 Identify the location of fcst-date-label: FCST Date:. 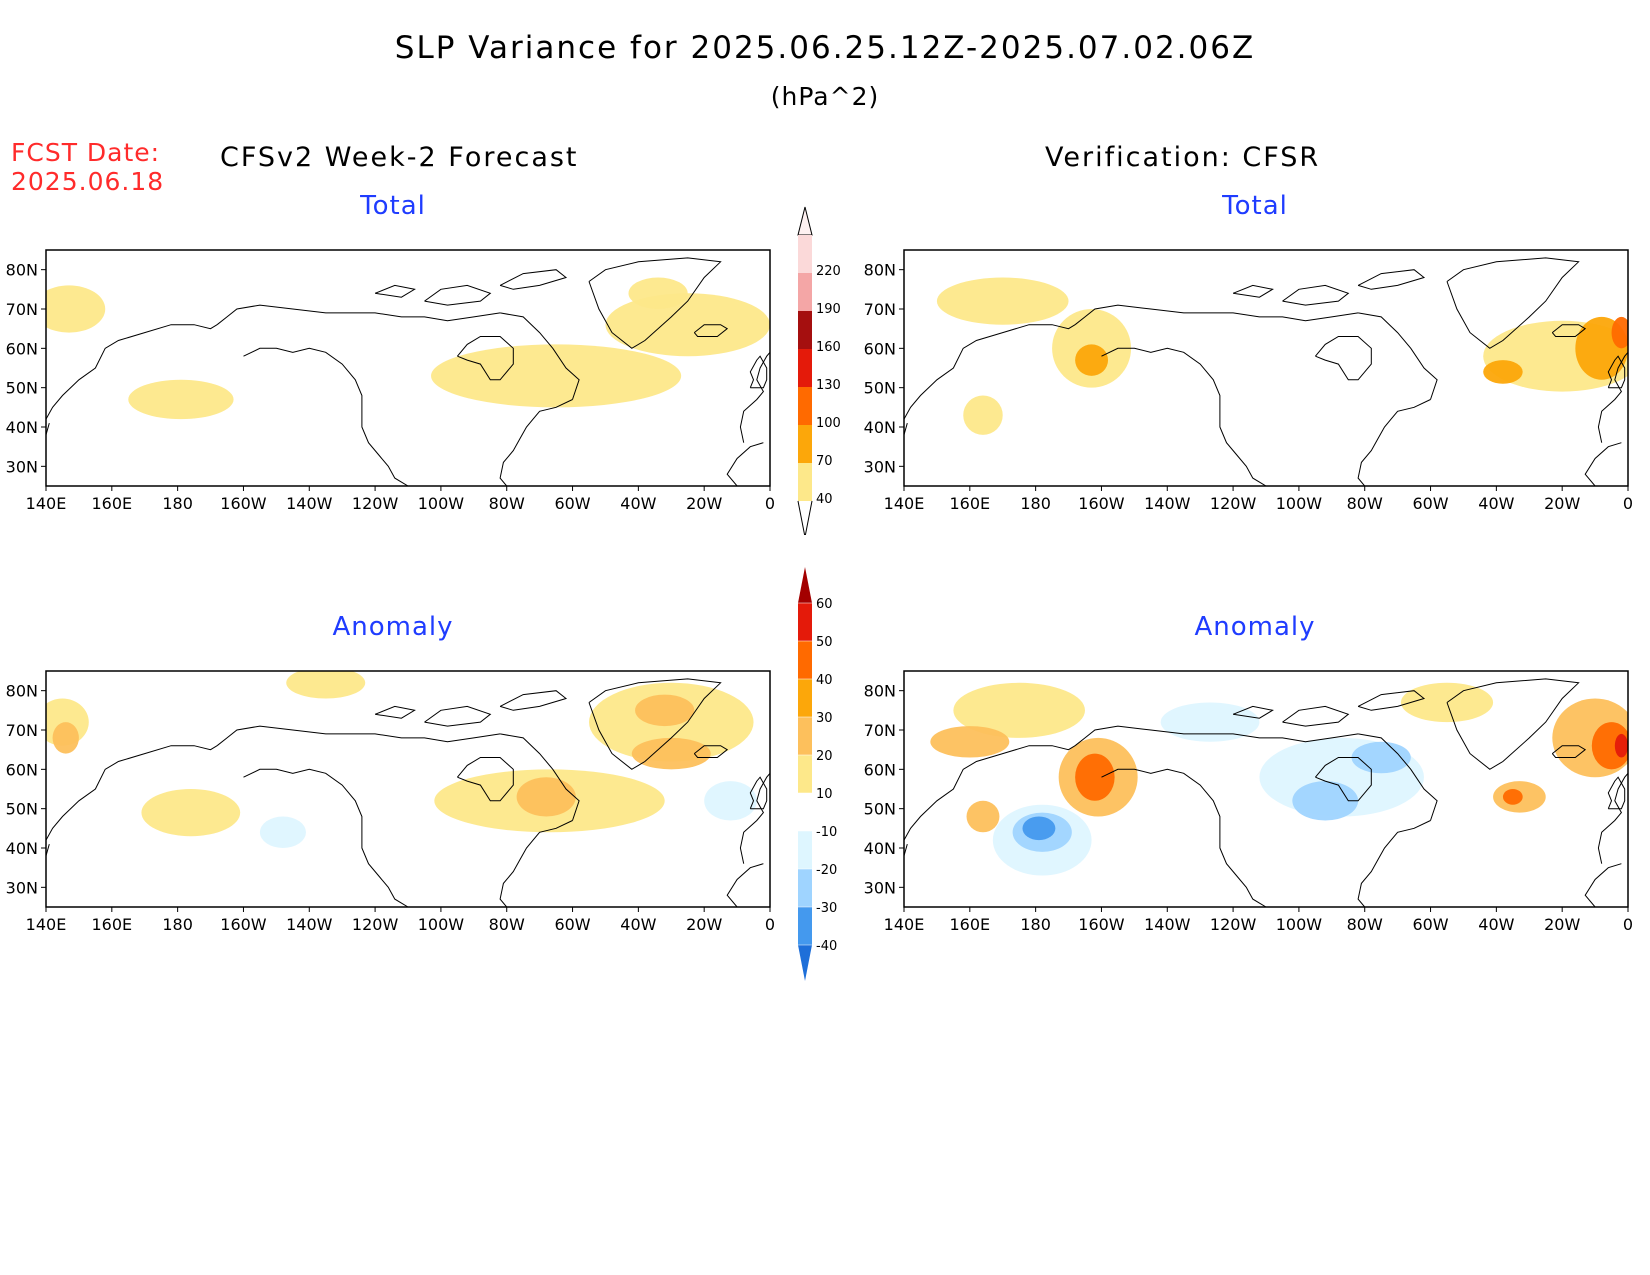
(86, 152).